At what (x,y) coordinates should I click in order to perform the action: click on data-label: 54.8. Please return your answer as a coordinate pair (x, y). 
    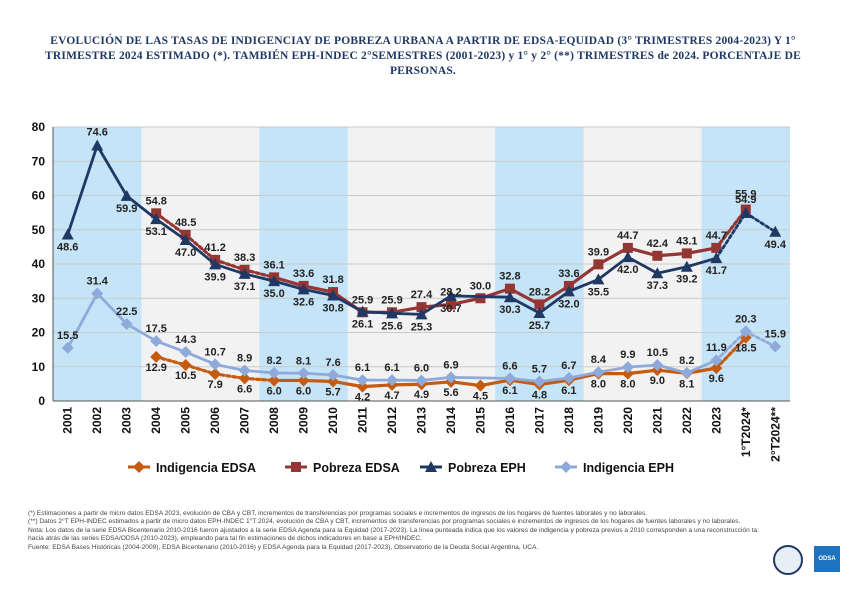
    Looking at the image, I should click on (155, 201).